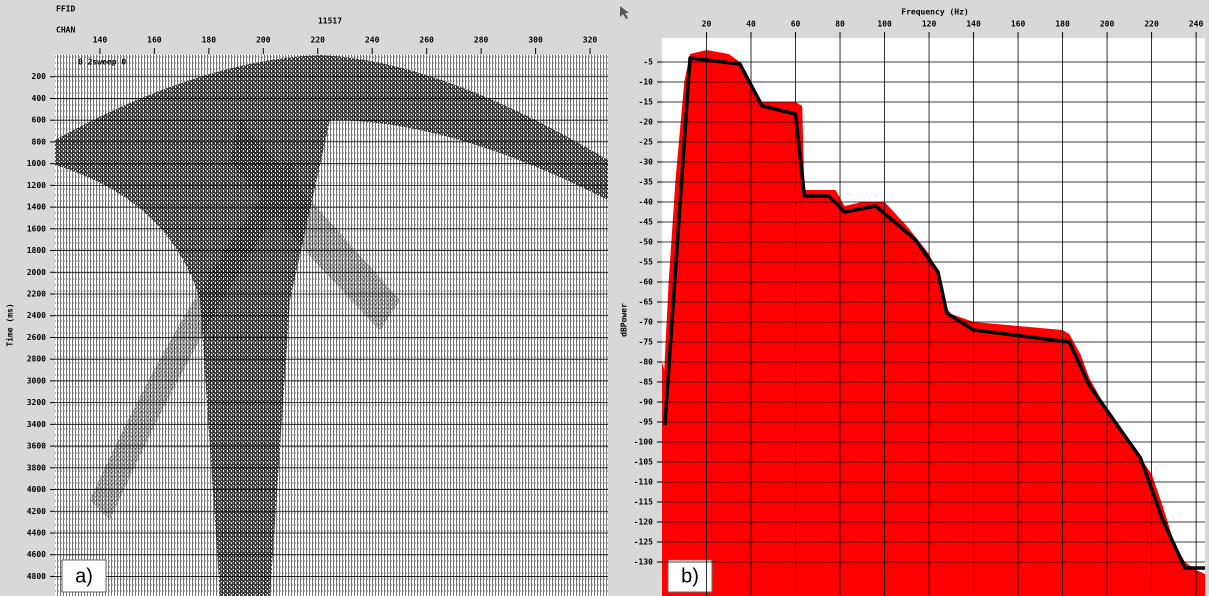 The image size is (1209, 596). What do you see at coordinates (39, 120) in the screenshot?
I see `y-tick-label: 600` at bounding box center [39, 120].